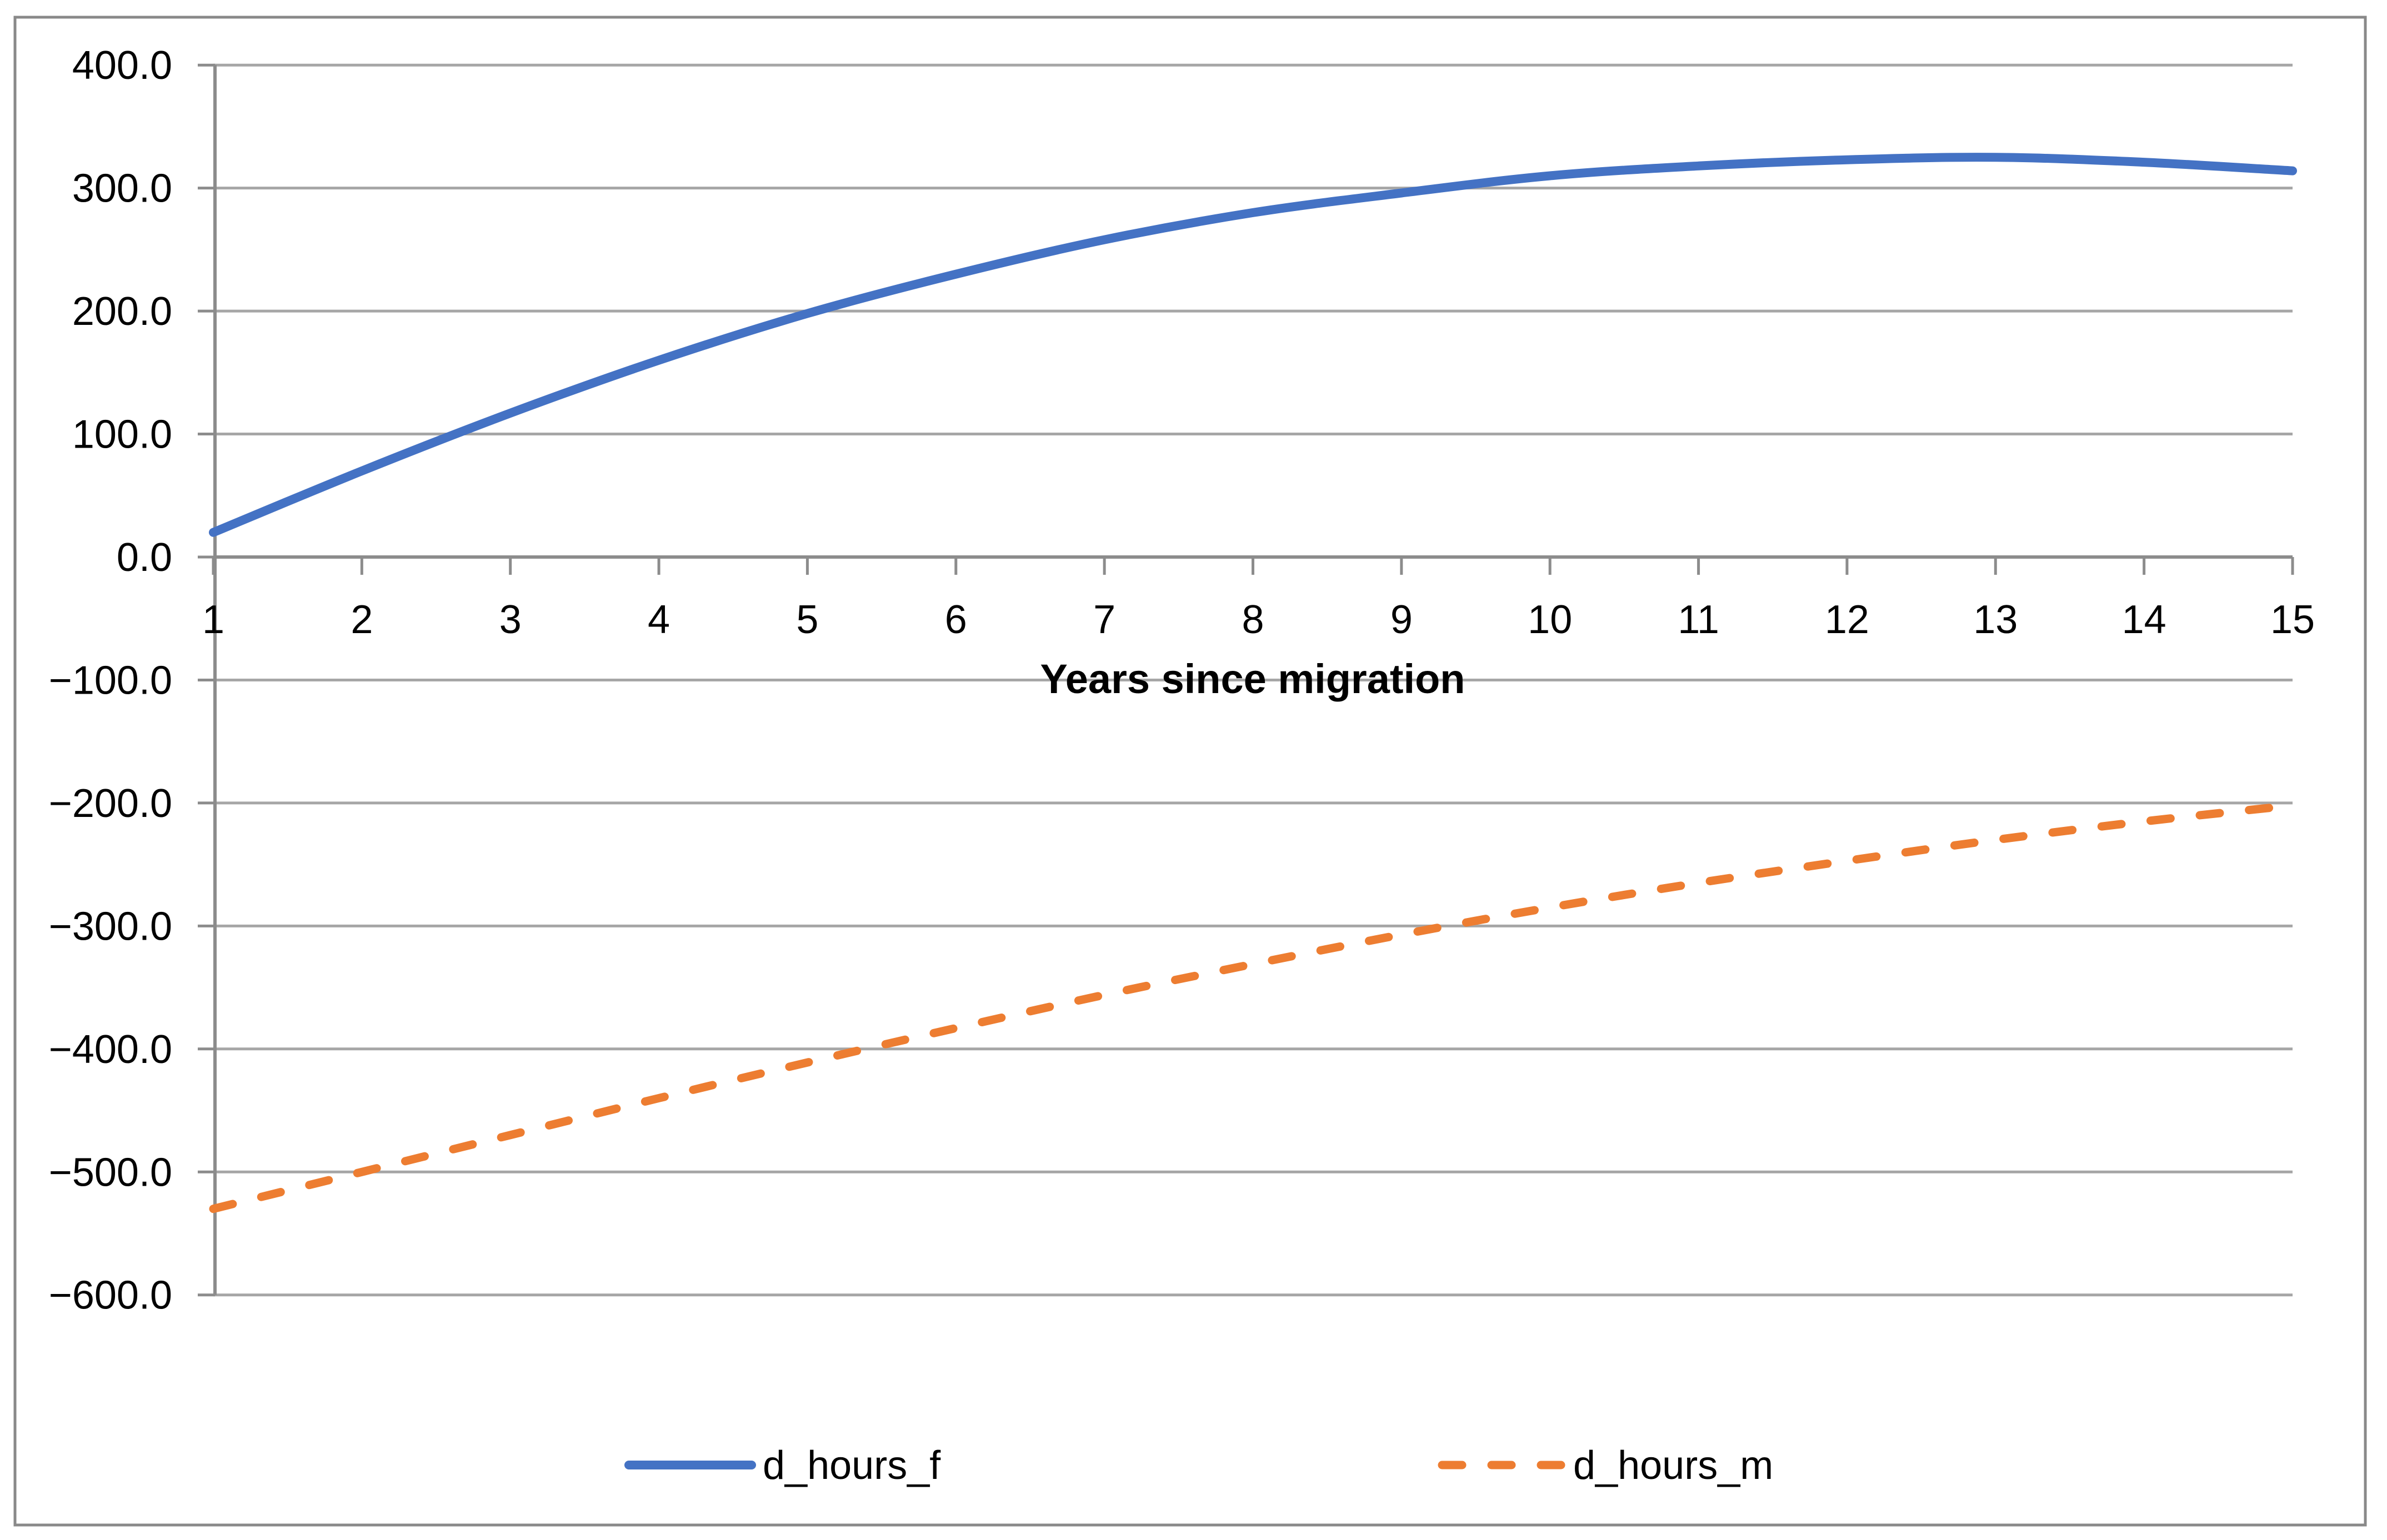 This screenshot has height=1540, width=2387. I want to click on x-tick-label: 7, so click(1104, 620).